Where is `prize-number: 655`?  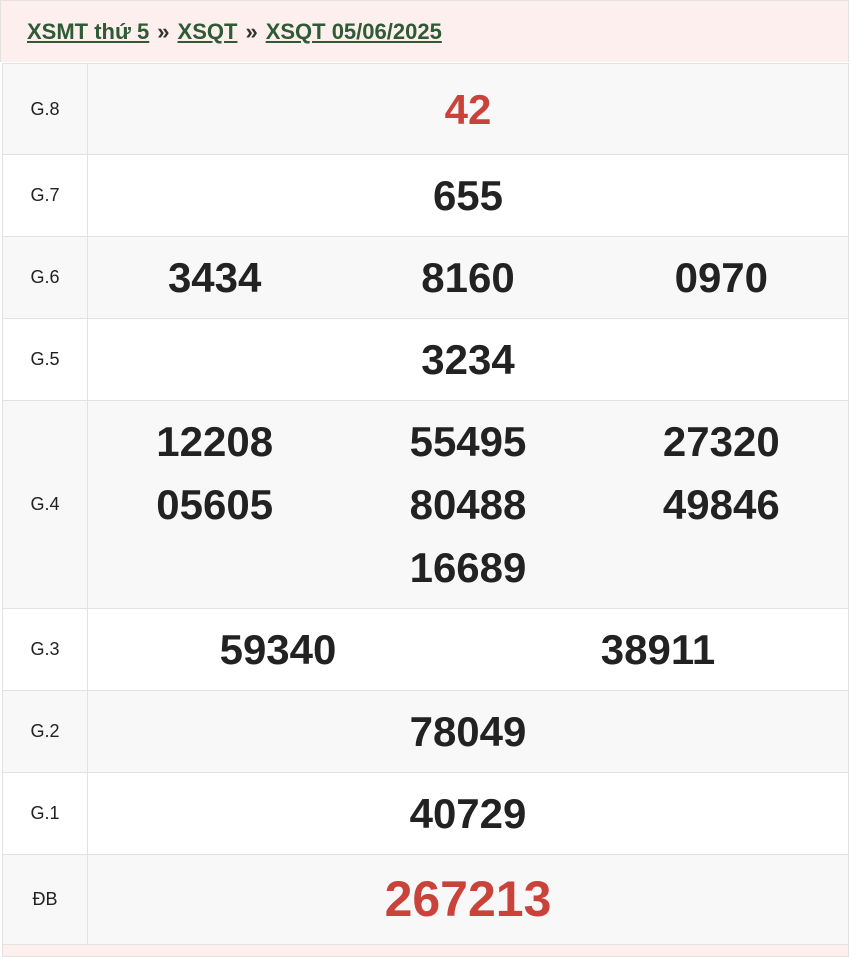 prize-number: 655 is located at coordinates (468, 195).